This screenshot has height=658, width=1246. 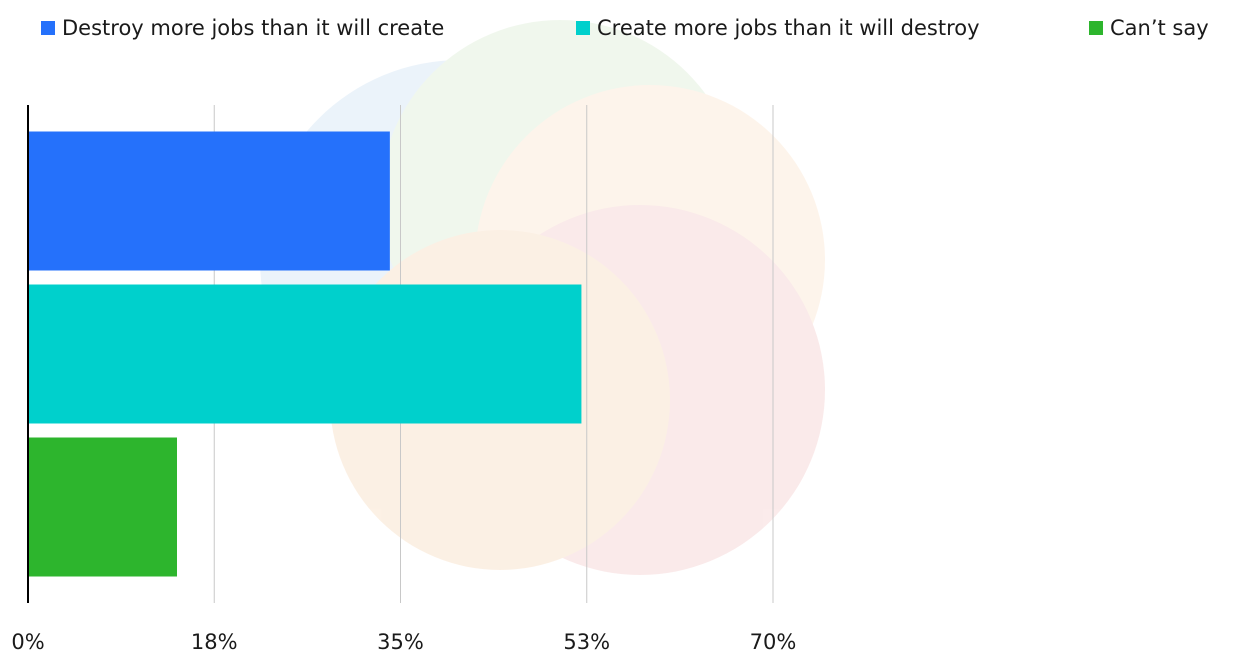 I want to click on x-tick-label: 35%, so click(x=400, y=642).